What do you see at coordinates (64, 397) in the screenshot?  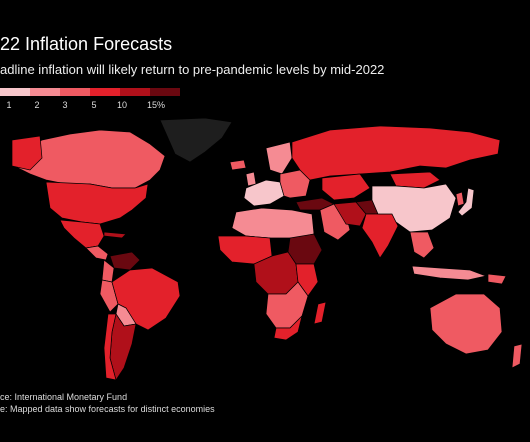 I see `source-note: ce: International Monetary Fund` at bounding box center [64, 397].